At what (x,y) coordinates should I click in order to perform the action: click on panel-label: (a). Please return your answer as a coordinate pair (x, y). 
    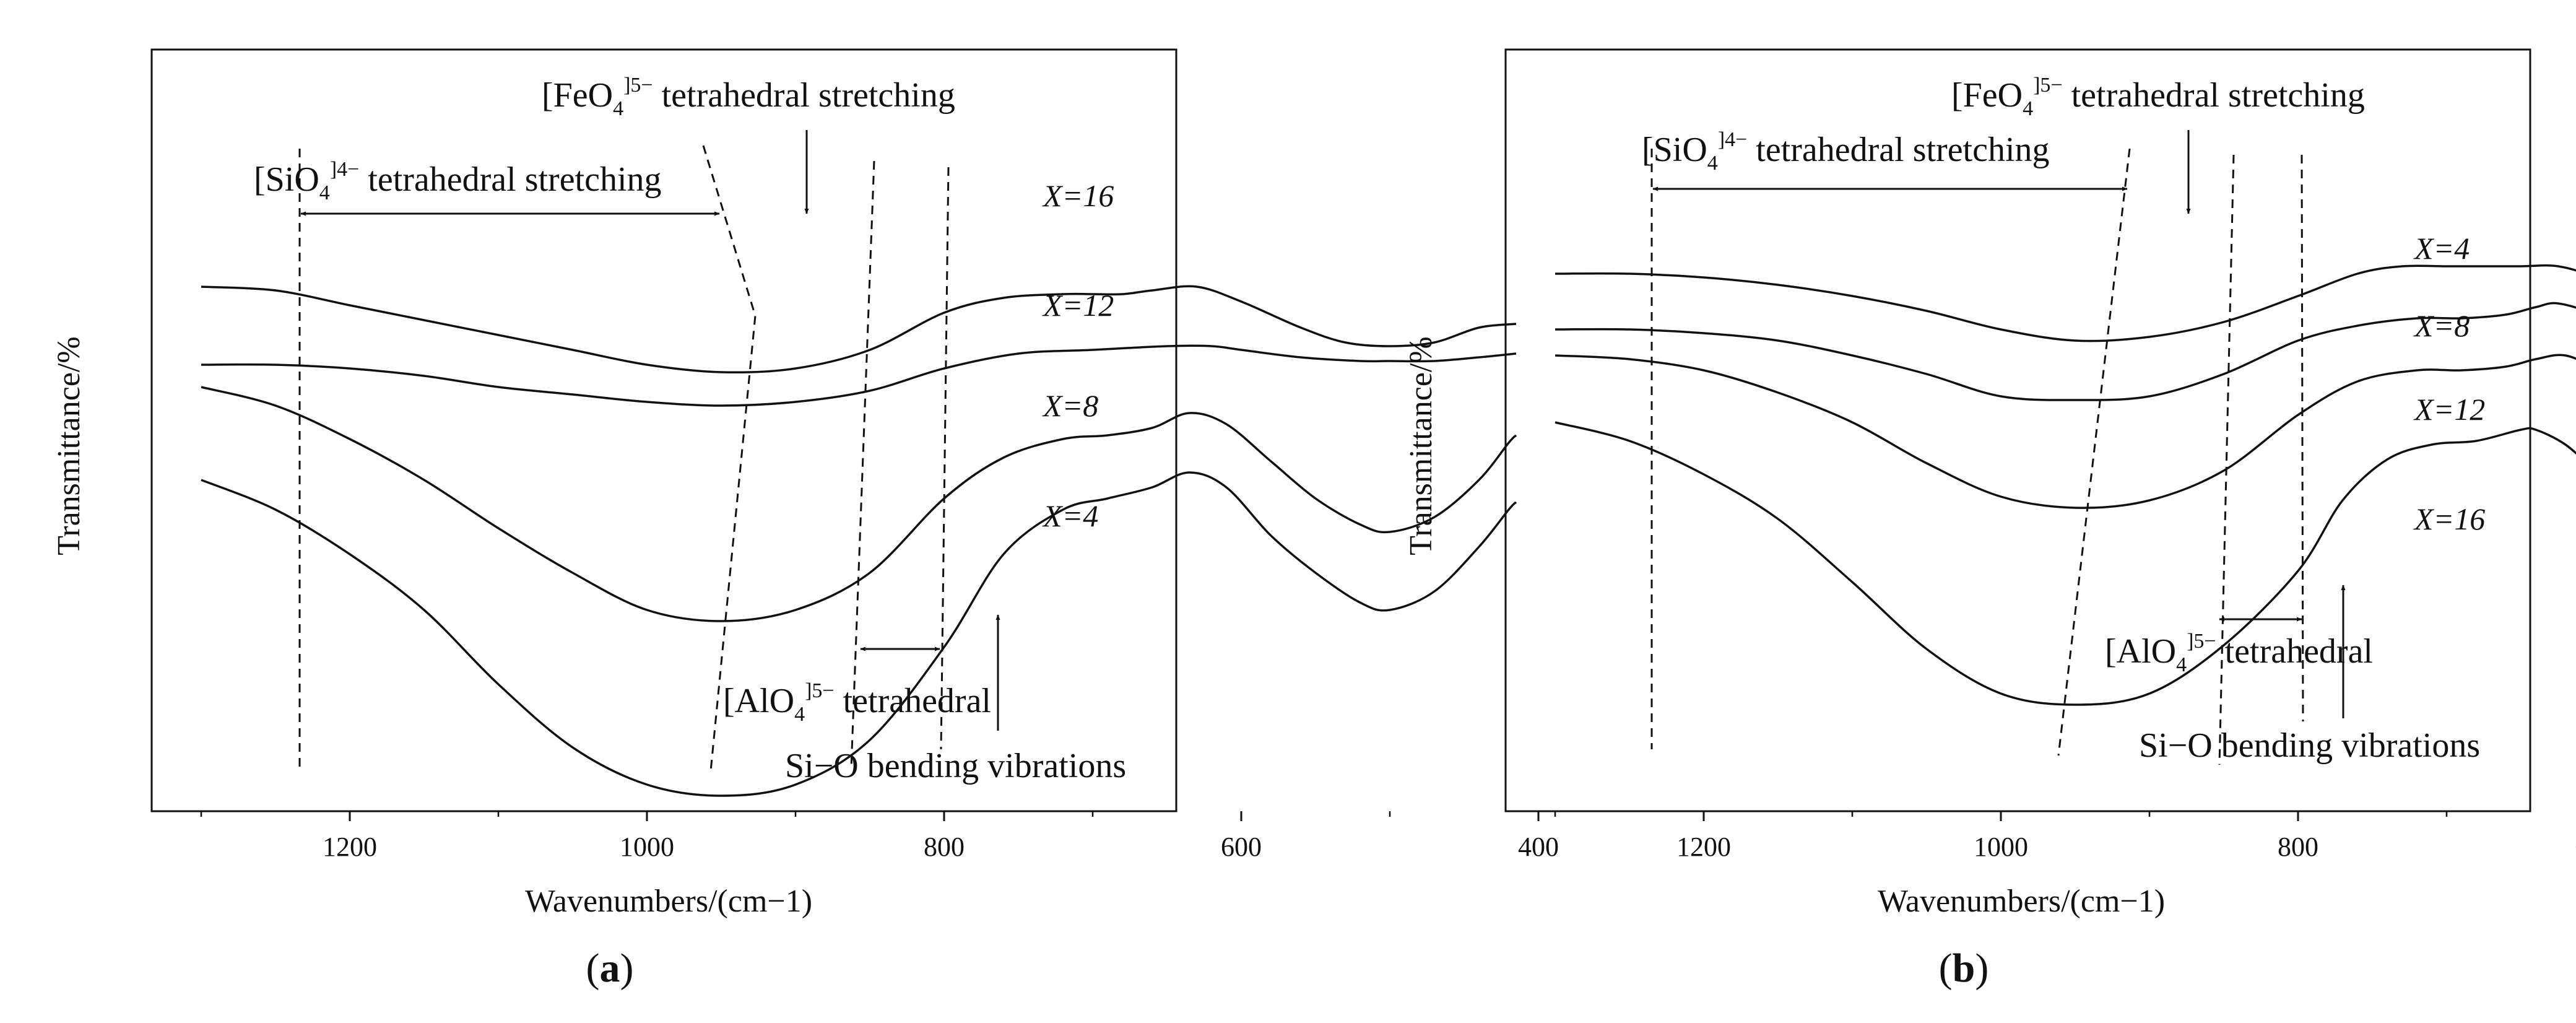
    Looking at the image, I should click on (610, 968).